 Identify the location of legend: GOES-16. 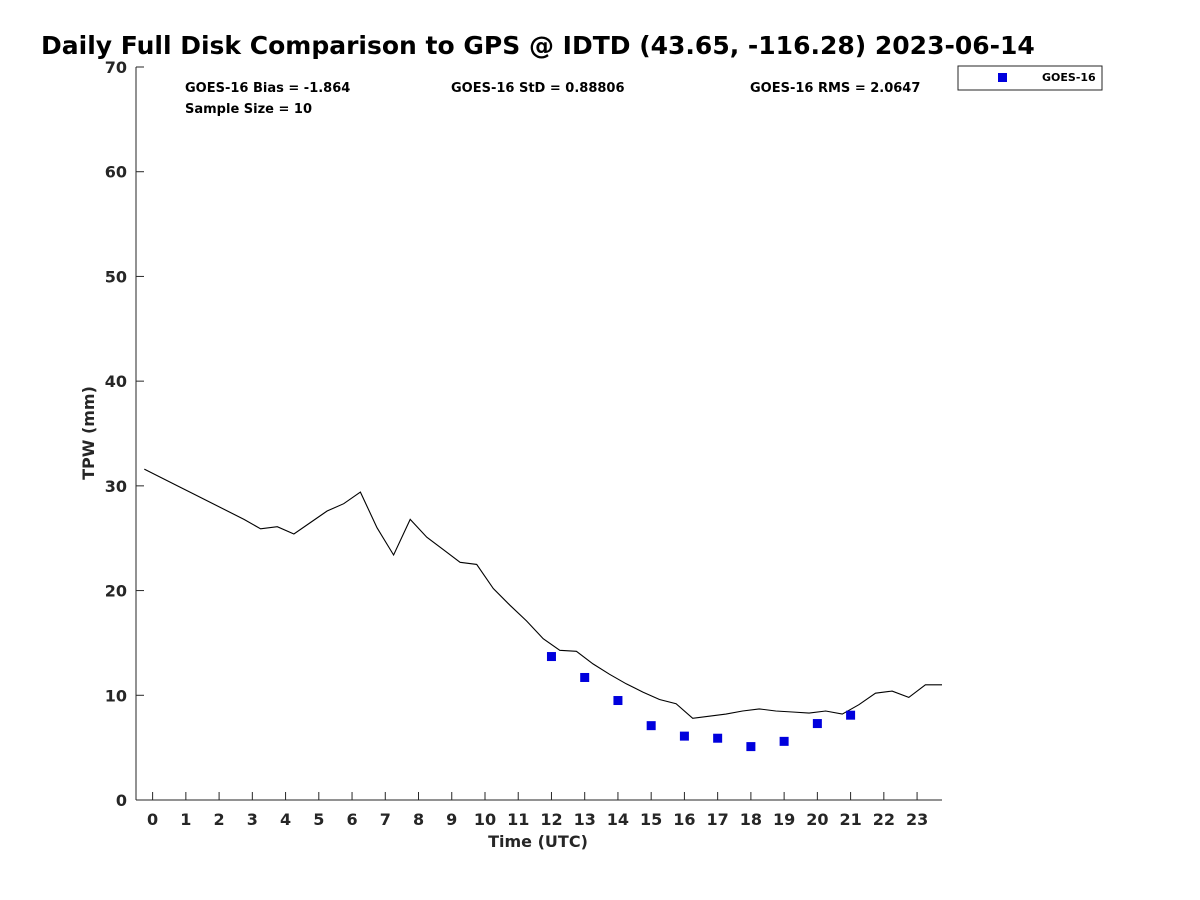
(1030, 78).